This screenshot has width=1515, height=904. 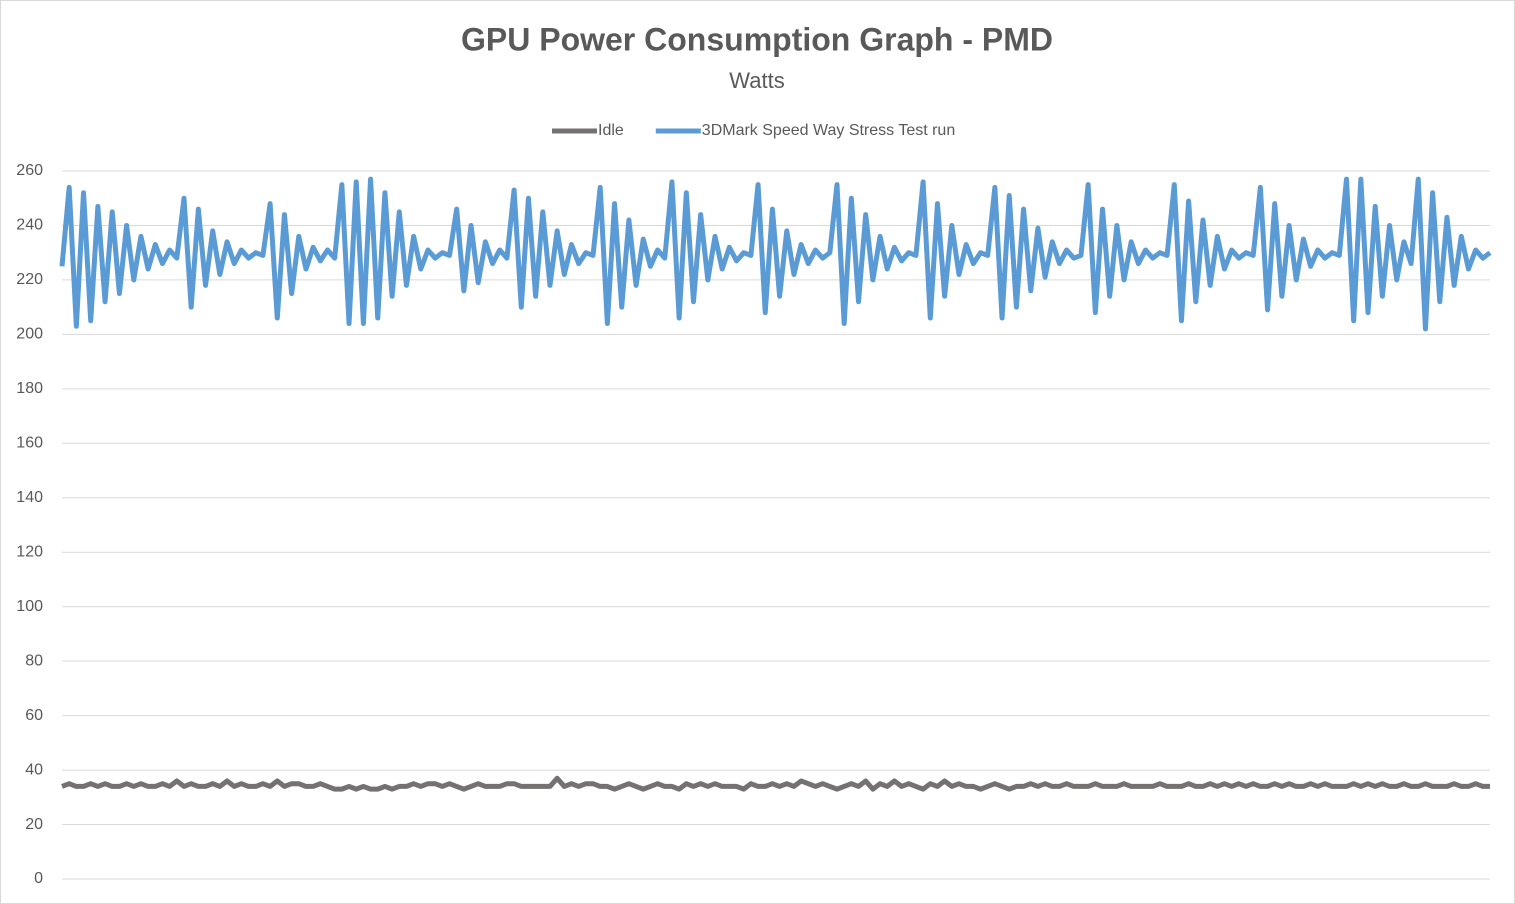 What do you see at coordinates (29, 606) in the screenshot?
I see `y-tick-label: 100` at bounding box center [29, 606].